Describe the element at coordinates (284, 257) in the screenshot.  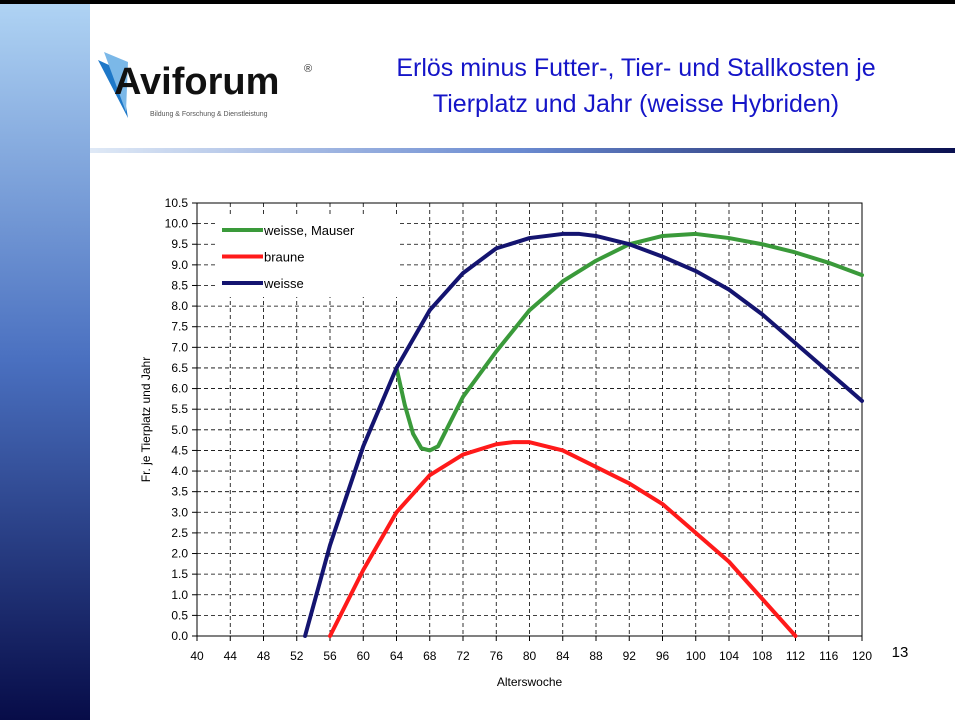
I see `legend-label: braune` at that location.